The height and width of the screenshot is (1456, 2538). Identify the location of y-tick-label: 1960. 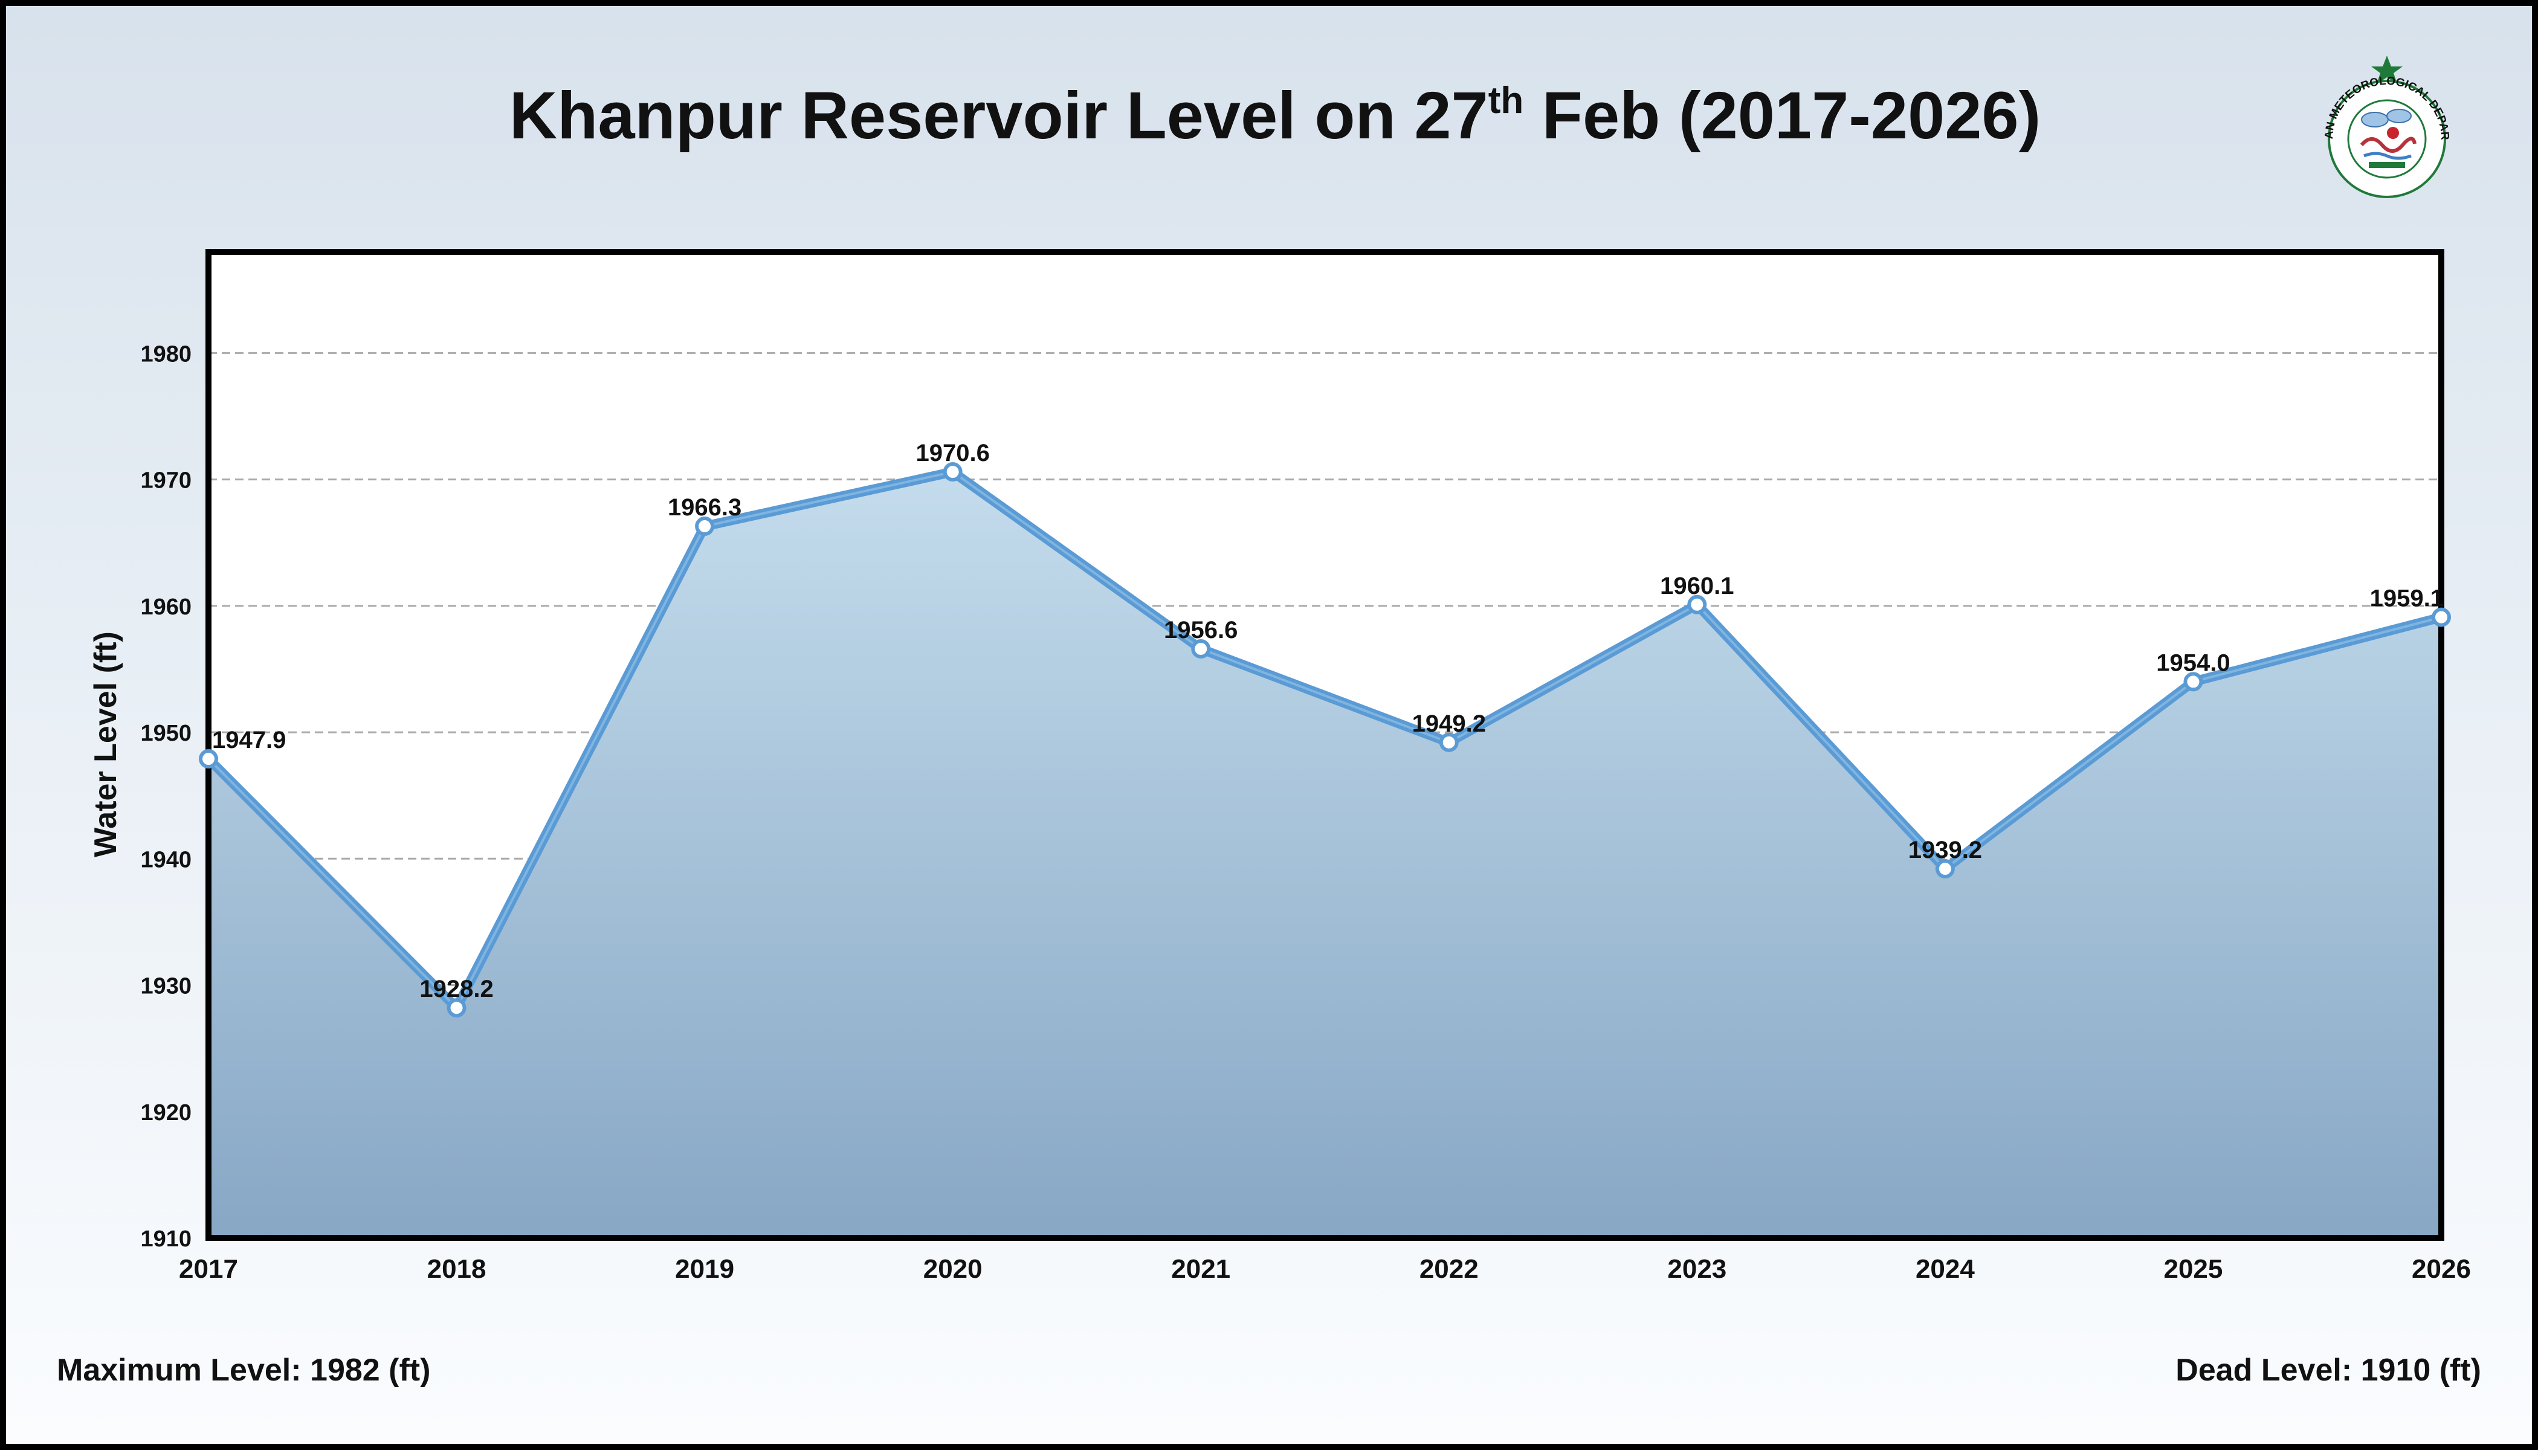
(166, 607).